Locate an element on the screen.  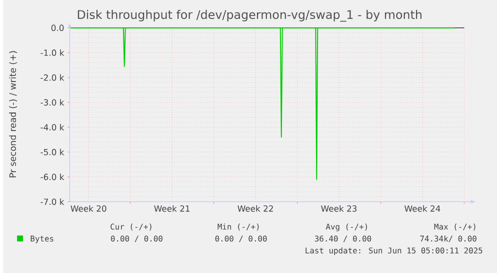
y-tick-label: -4.0 k is located at coordinates (52, 127).